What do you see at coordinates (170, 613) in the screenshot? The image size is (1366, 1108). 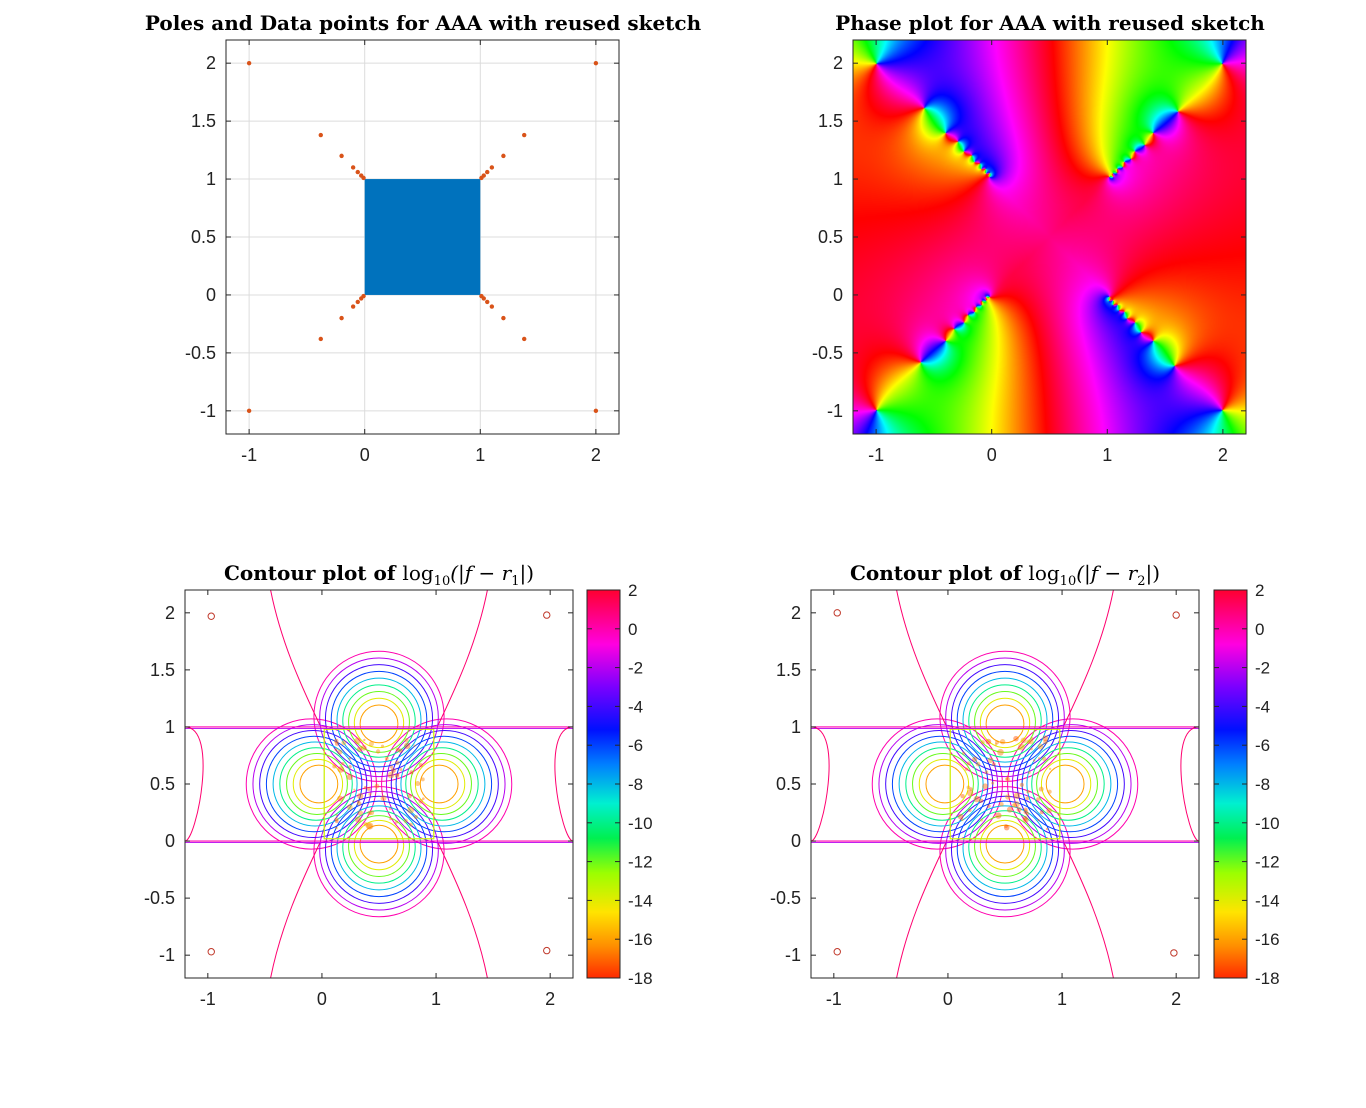 I see `y-tick-label: 2` at bounding box center [170, 613].